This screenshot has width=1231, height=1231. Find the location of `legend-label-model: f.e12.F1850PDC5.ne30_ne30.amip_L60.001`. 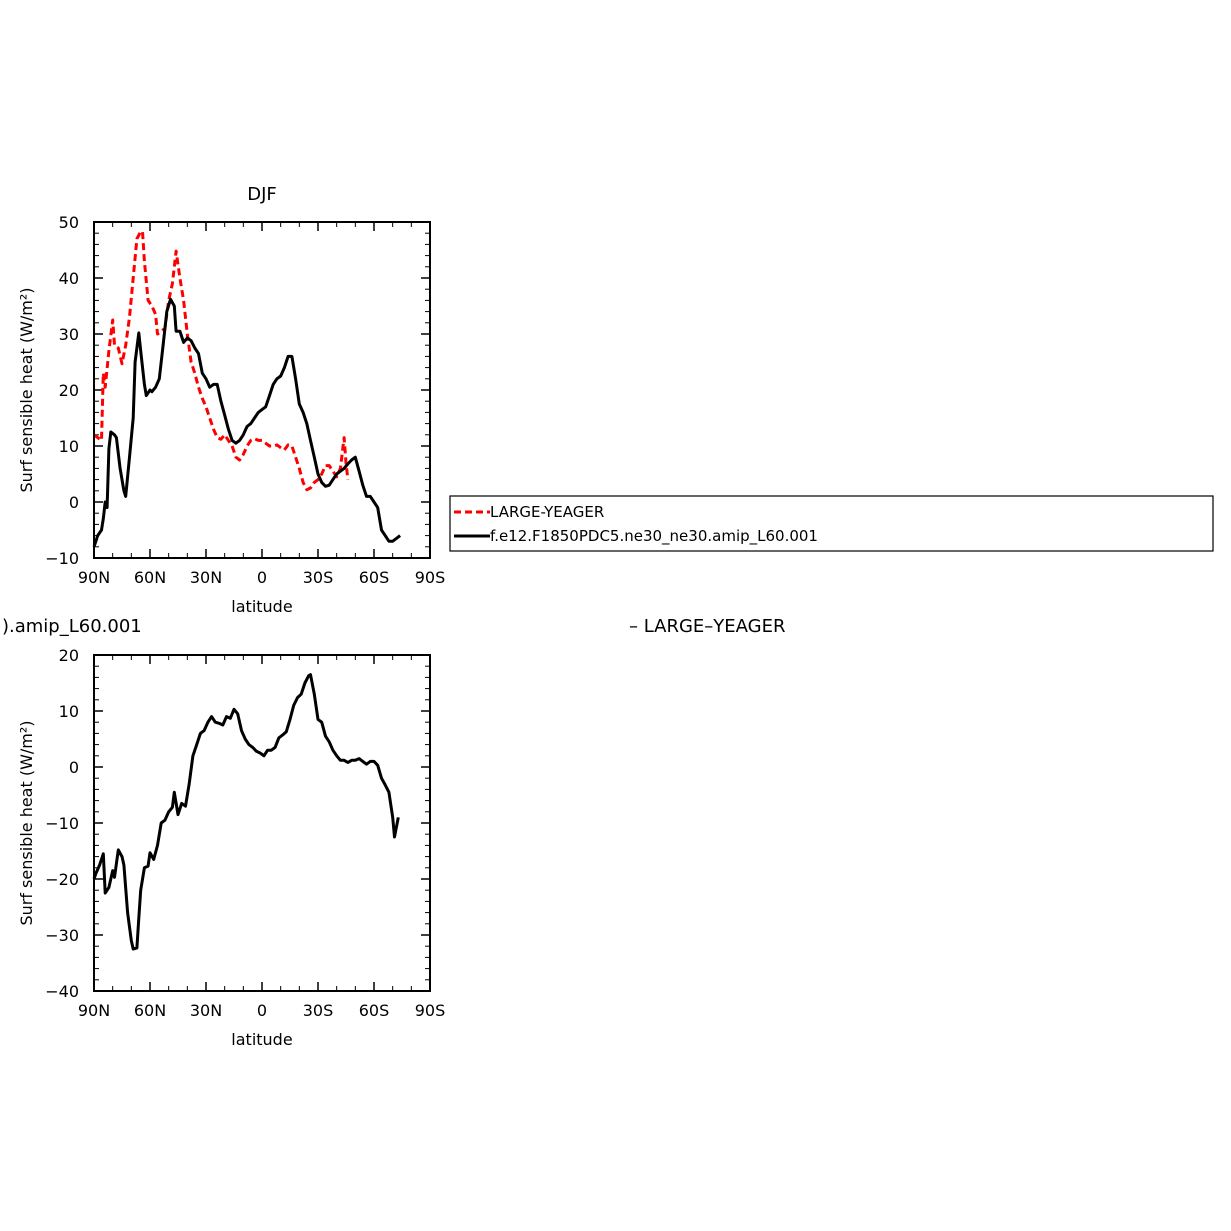

legend-label-model: f.e12.F1850PDC5.ne30_ne30.amip_L60.001 is located at coordinates (654, 536).